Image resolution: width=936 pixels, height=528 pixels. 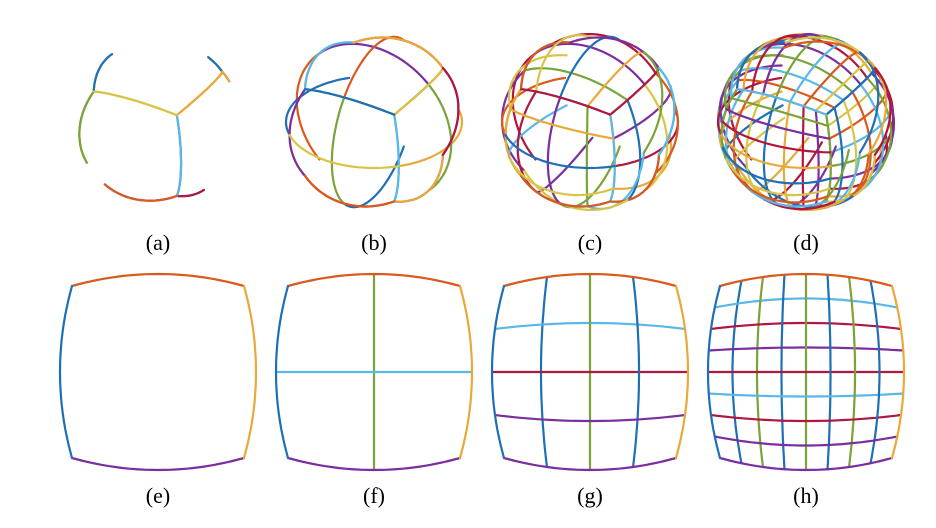 I want to click on caption-b: (b), so click(x=374, y=242).